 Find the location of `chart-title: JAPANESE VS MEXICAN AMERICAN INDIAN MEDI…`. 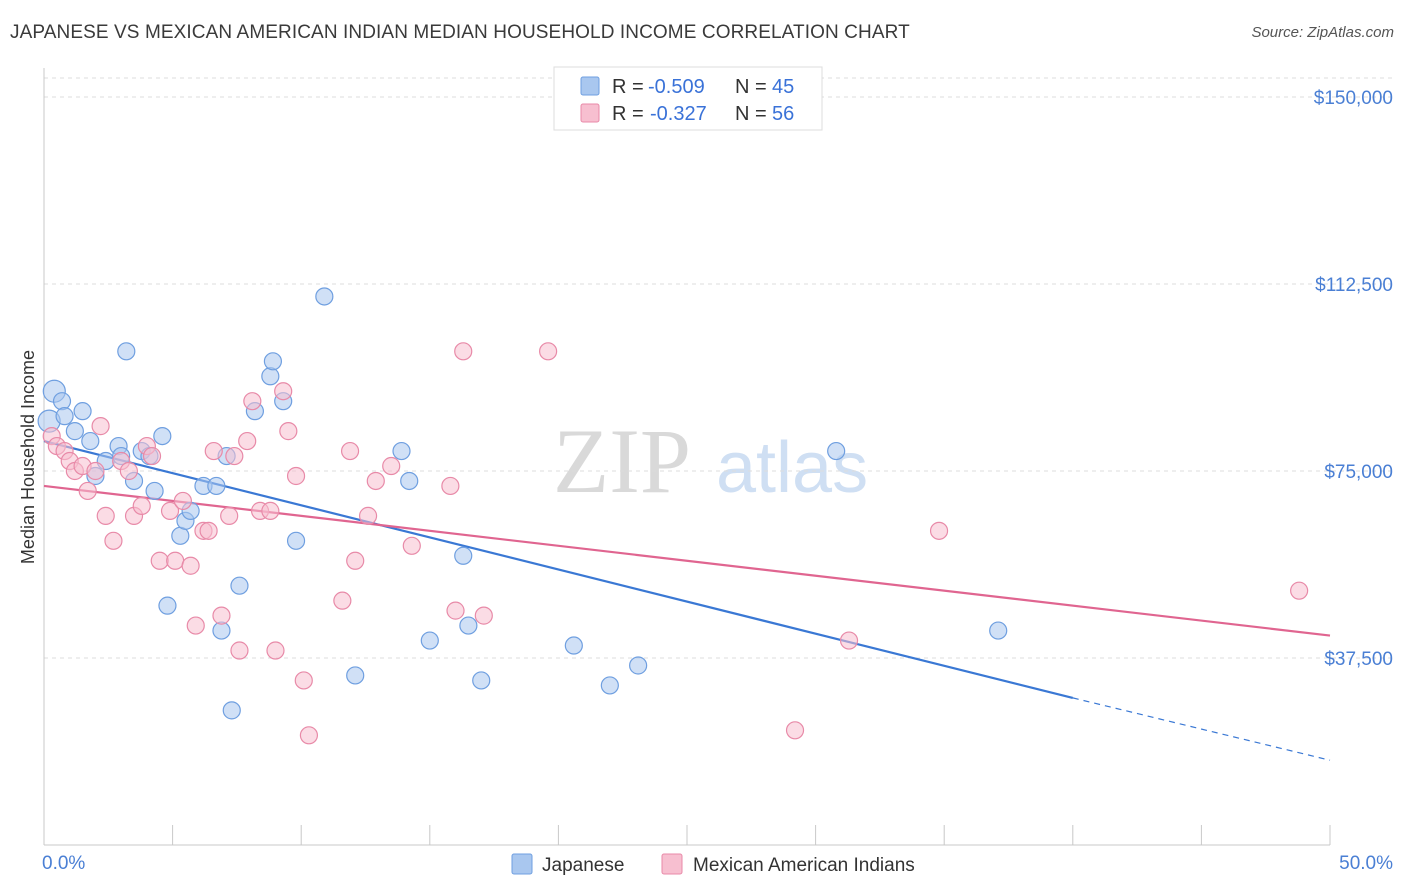

chart-title: JAPANESE VS MEXICAN AMERICAN INDIAN MEDI… is located at coordinates (460, 32).